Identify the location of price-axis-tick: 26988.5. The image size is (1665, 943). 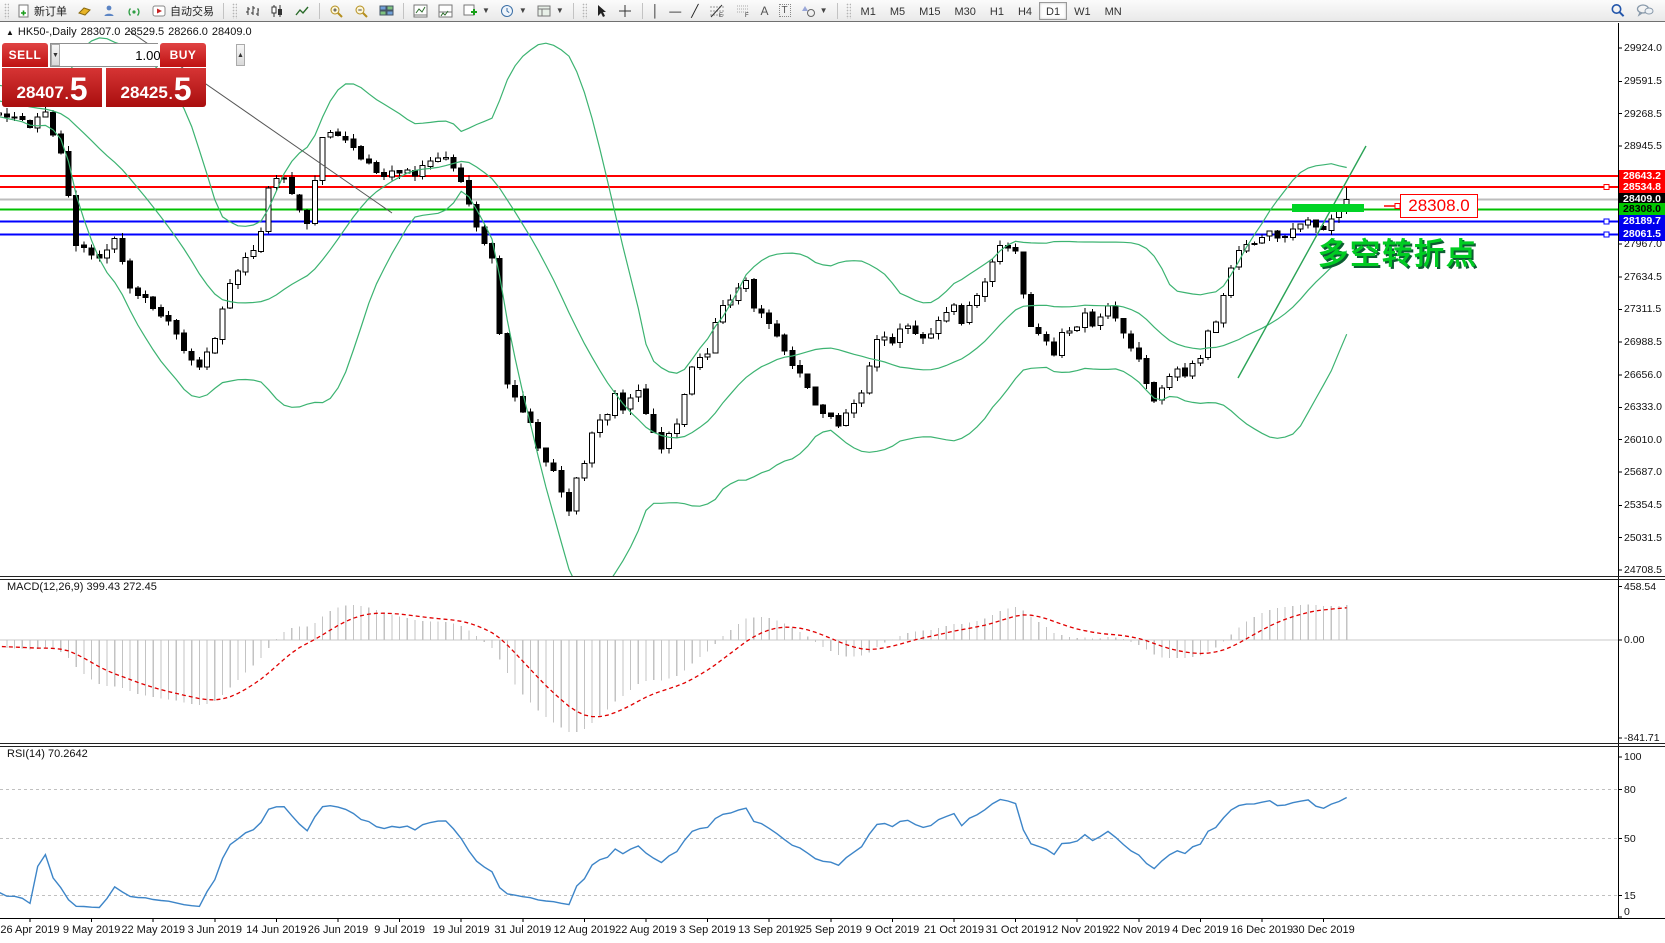
(1643, 341).